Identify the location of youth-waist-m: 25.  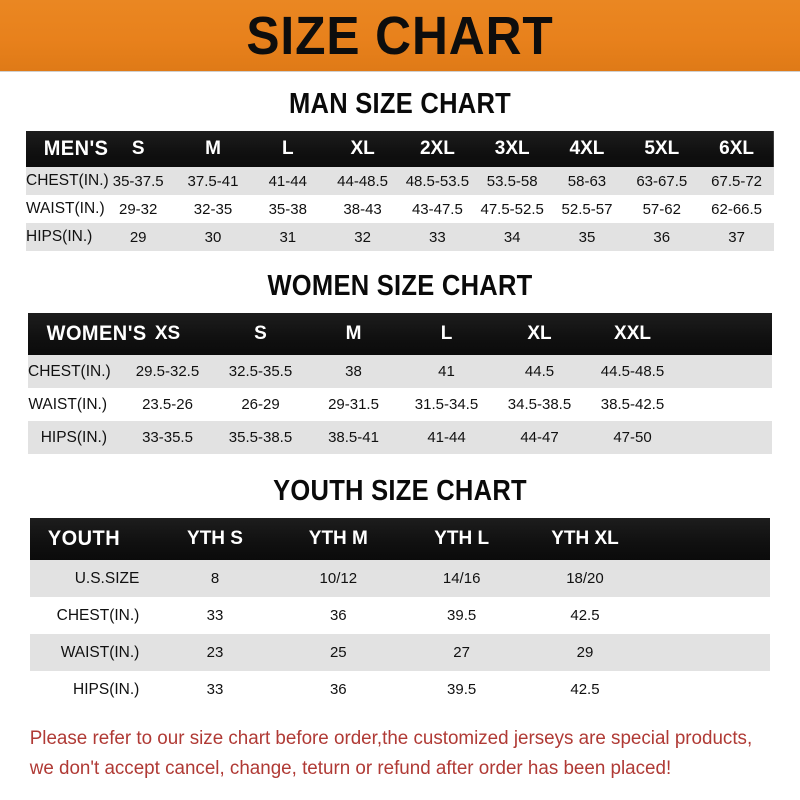
(338, 652).